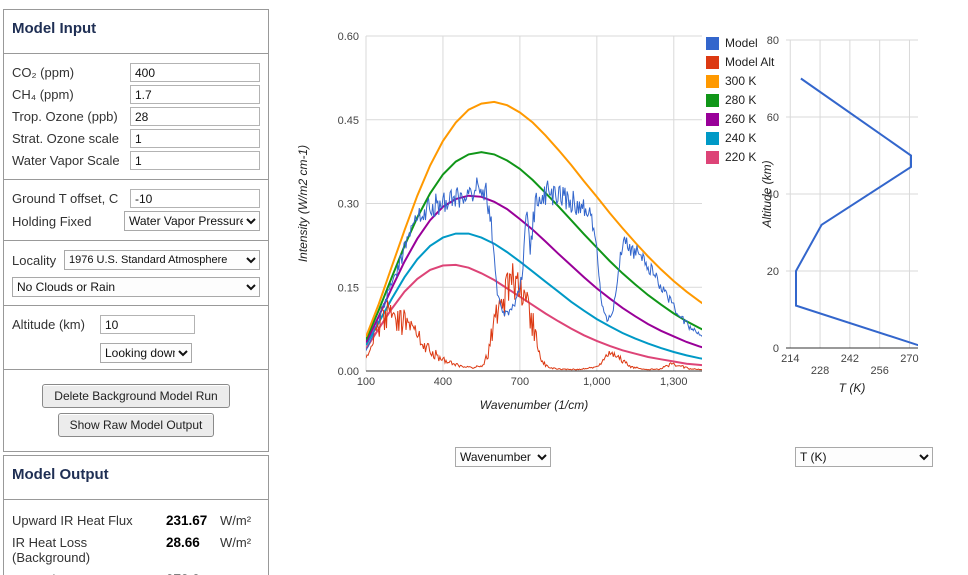  I want to click on svg-text: 256, so click(879, 371).